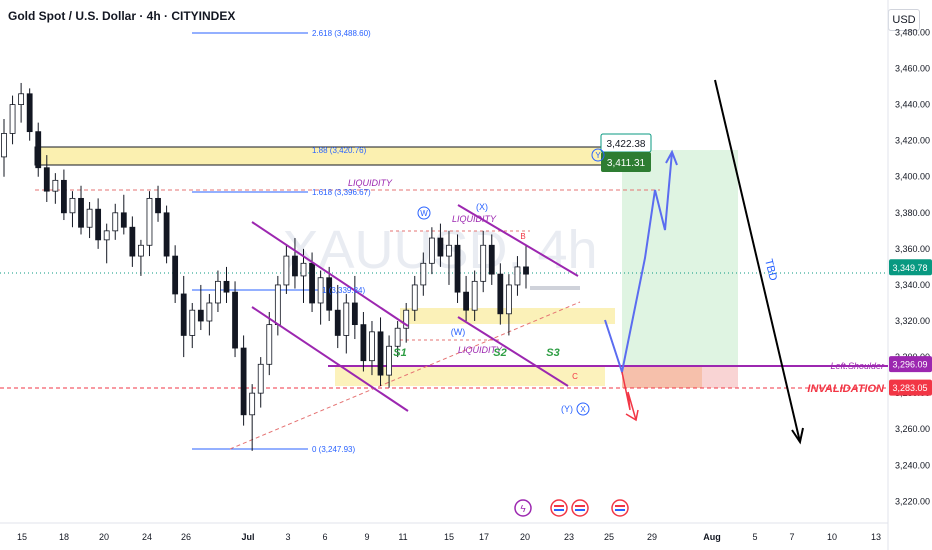  What do you see at coordinates (797, 436) in the screenshot?
I see `tbd-arrowhead` at bounding box center [797, 436].